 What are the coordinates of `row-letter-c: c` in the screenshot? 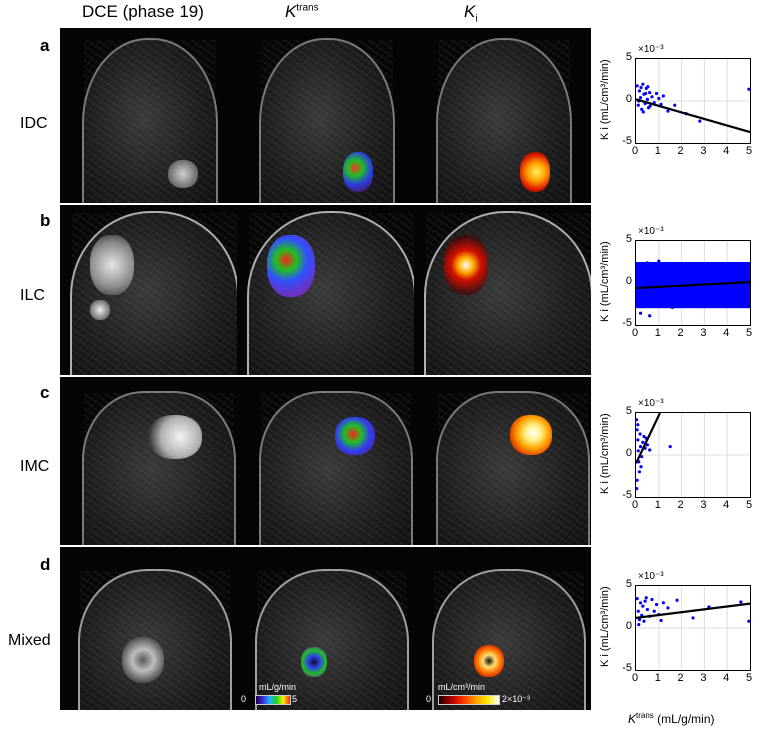 It's located at (45, 392).